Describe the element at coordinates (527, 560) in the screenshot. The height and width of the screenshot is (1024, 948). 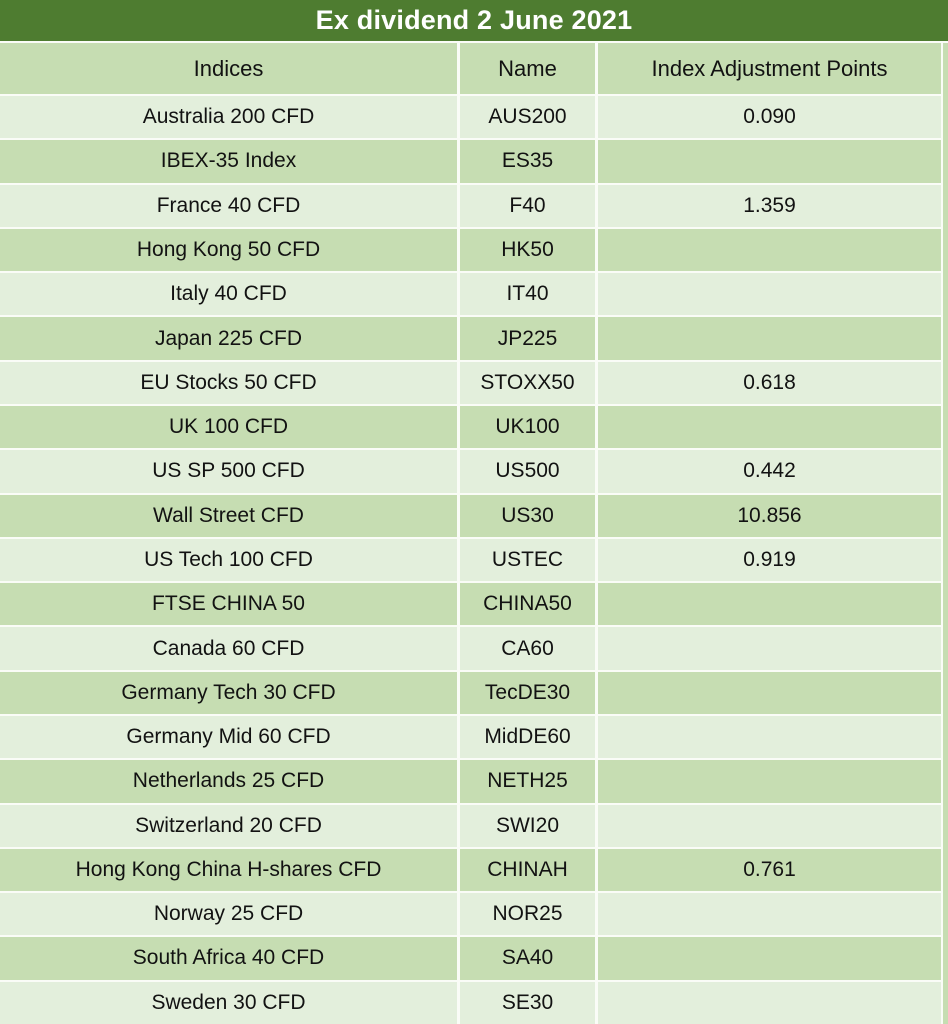
I see `cell-name: USTEC` at that location.